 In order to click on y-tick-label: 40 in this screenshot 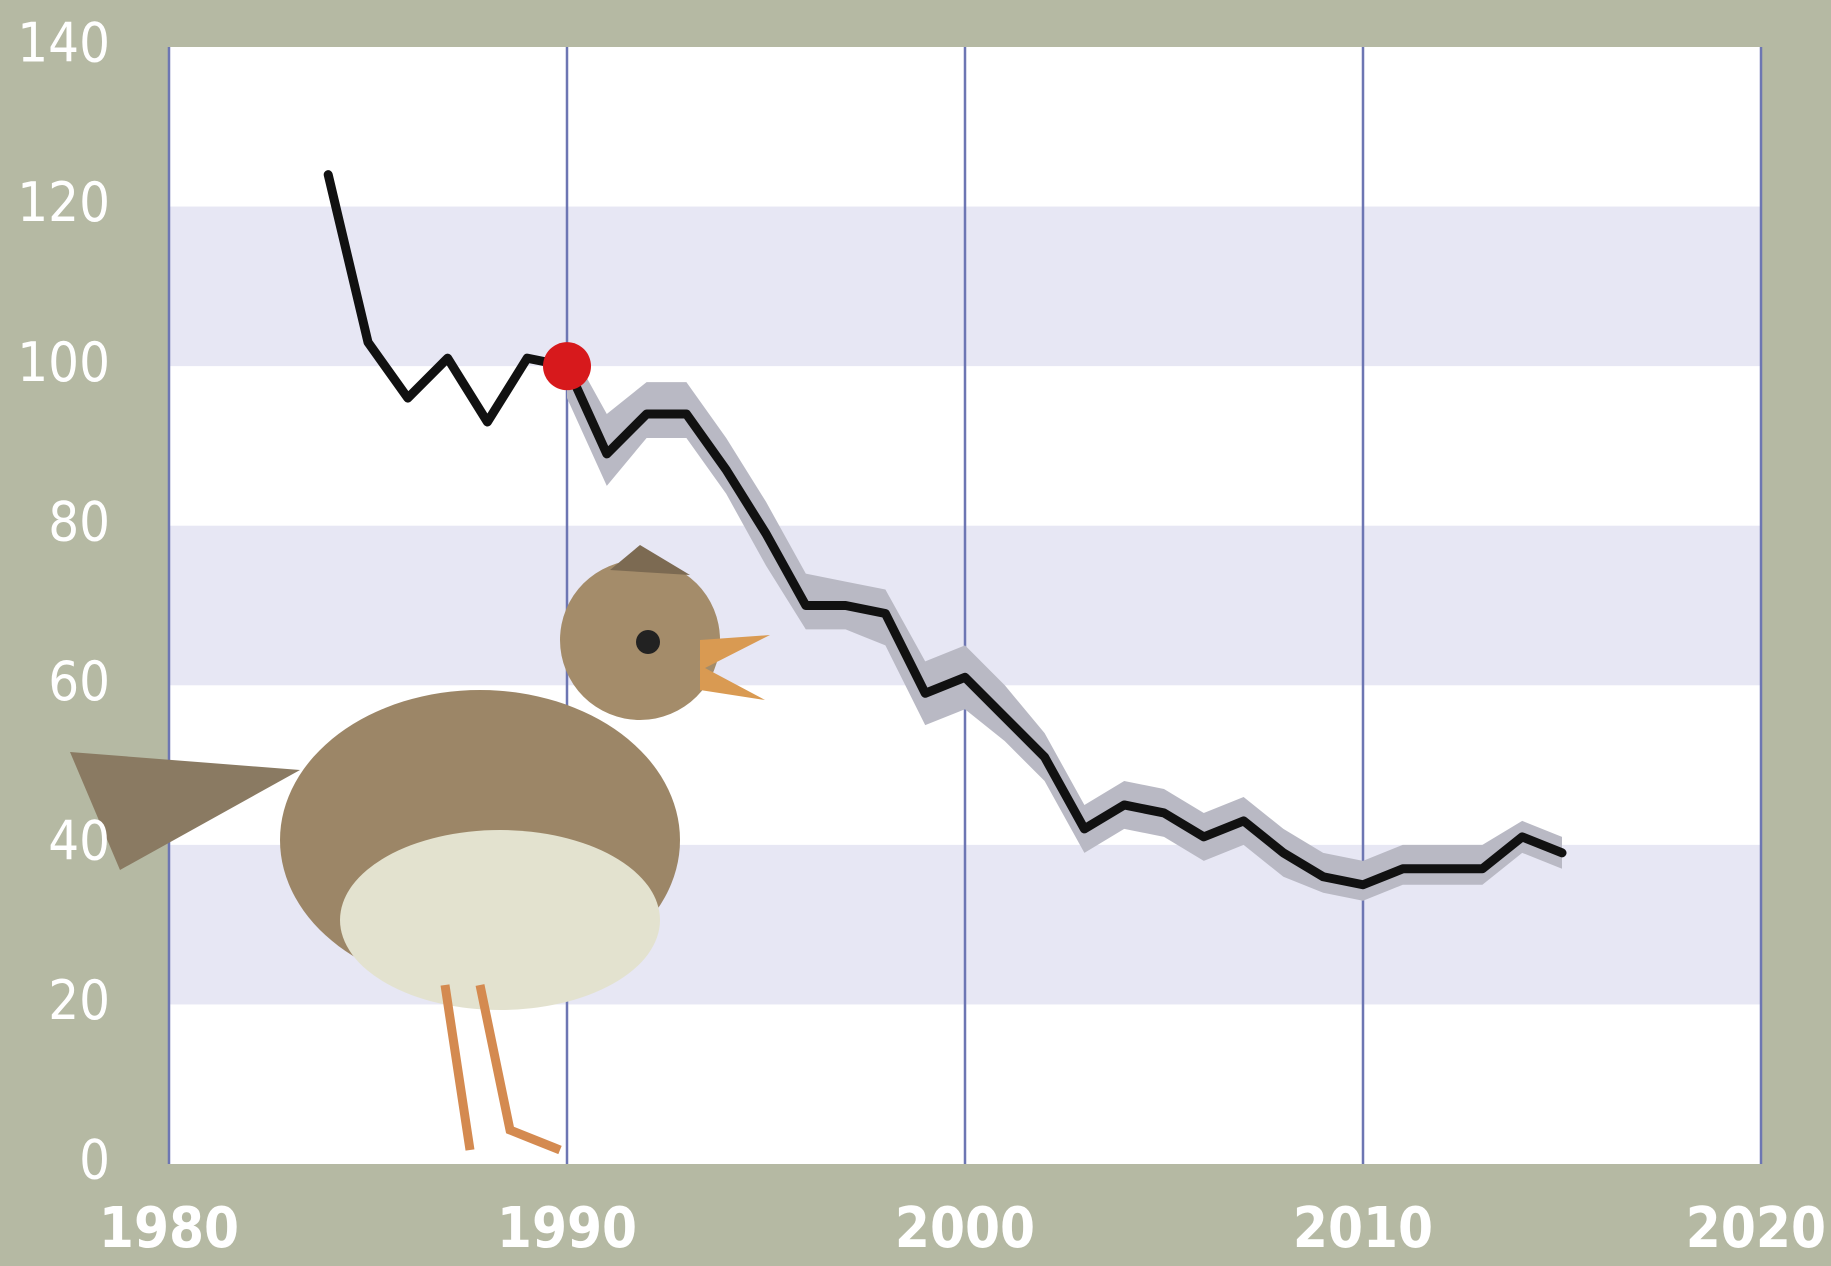, I will do `click(79, 840)`.